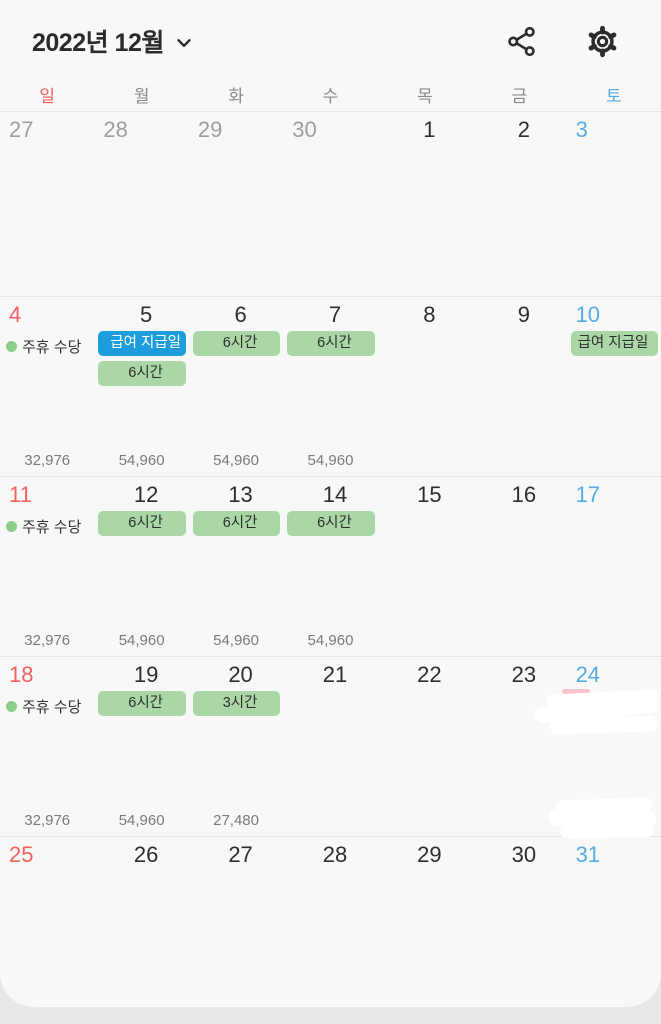  I want to click on day-cell-7: 7 6시간 54,960, so click(330, 386).